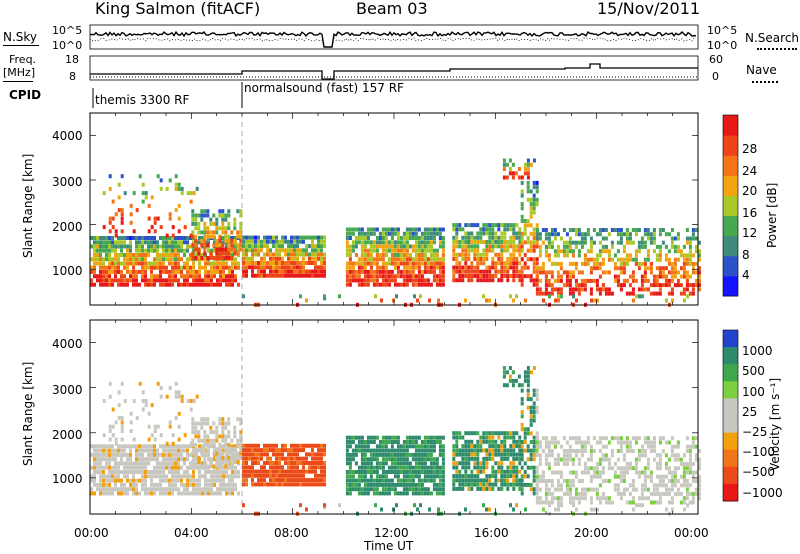 This screenshot has width=800, height=554. What do you see at coordinates (746, 275) in the screenshot?
I see `power-cbar-tick-4: 4` at bounding box center [746, 275].